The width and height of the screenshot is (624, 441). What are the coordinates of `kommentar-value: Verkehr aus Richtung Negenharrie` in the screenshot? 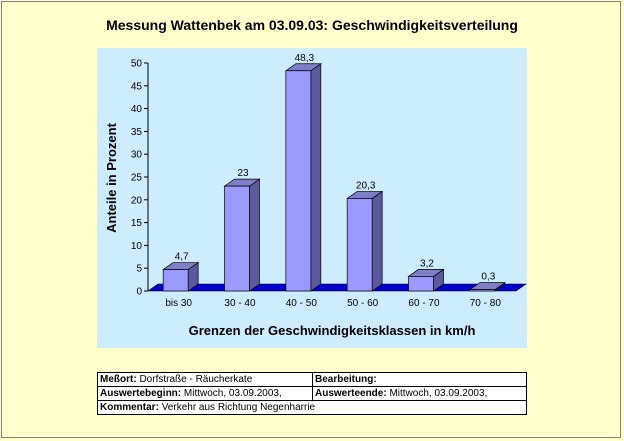 It's located at (238, 407).